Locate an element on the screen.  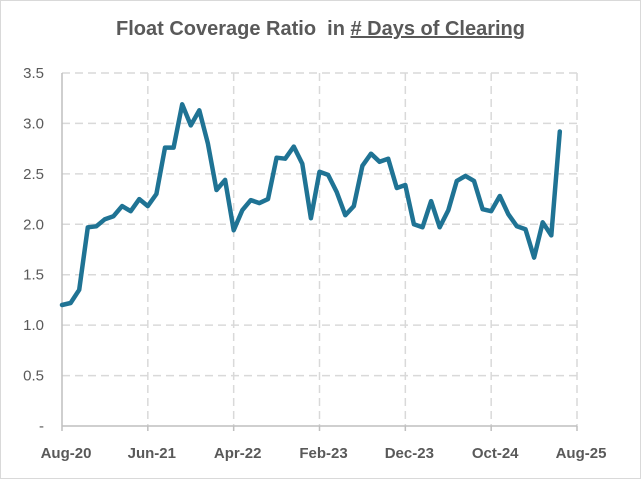
y-tick-label: 1.5 is located at coordinates (33, 275).